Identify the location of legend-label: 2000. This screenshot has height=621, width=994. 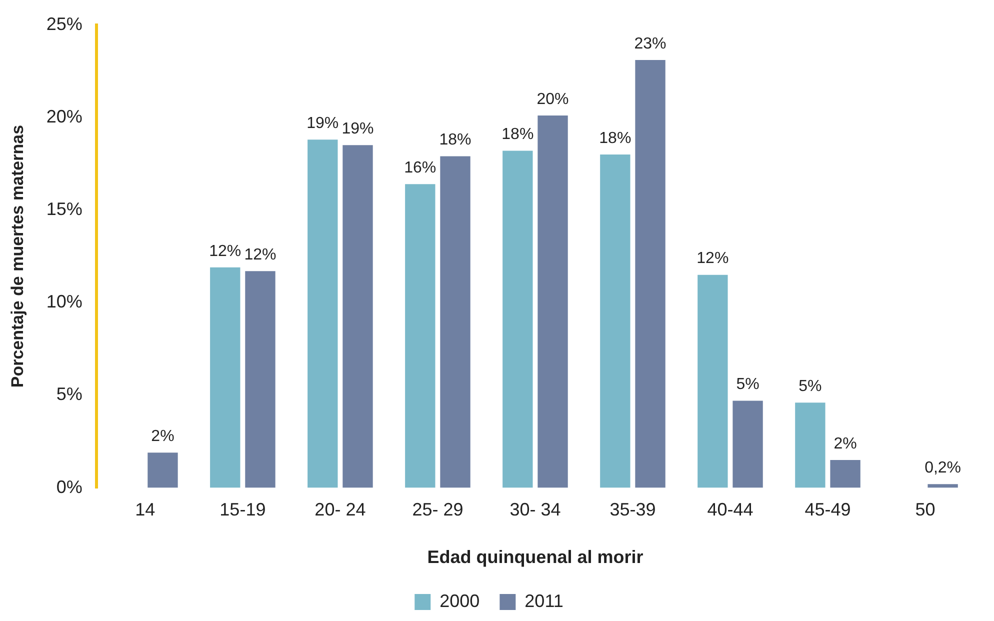
(460, 600).